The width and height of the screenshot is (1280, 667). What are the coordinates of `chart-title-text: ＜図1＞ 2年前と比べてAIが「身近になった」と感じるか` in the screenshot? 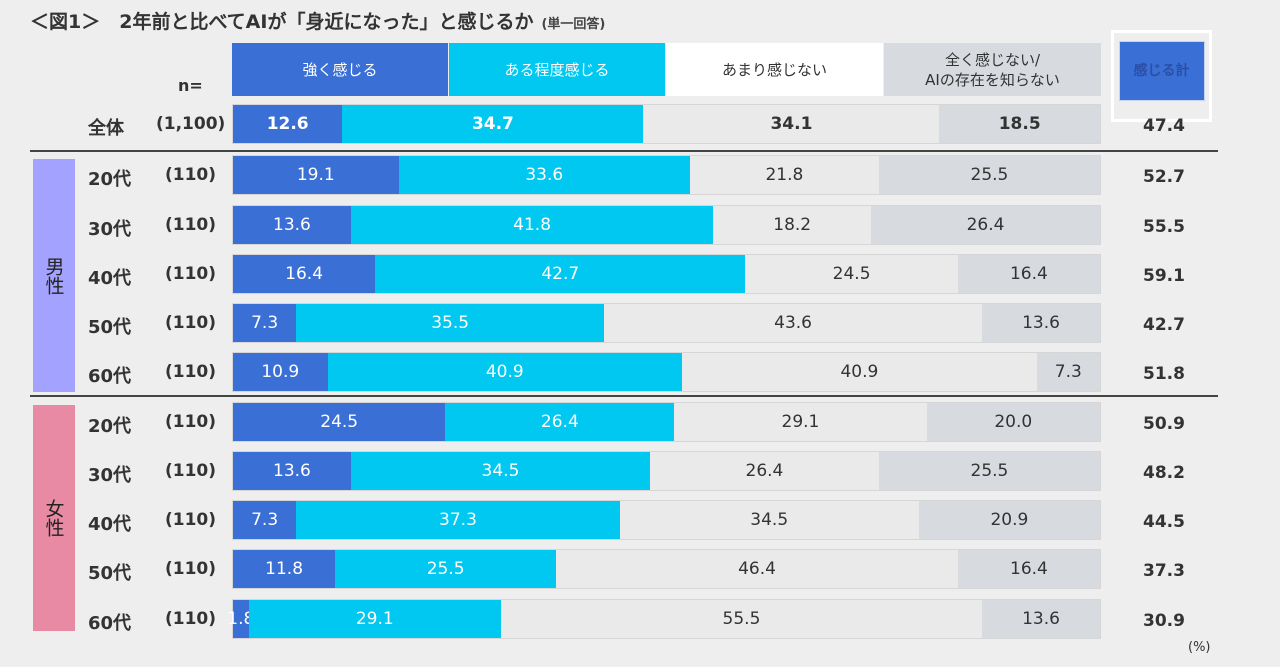 It's located at (282, 22).